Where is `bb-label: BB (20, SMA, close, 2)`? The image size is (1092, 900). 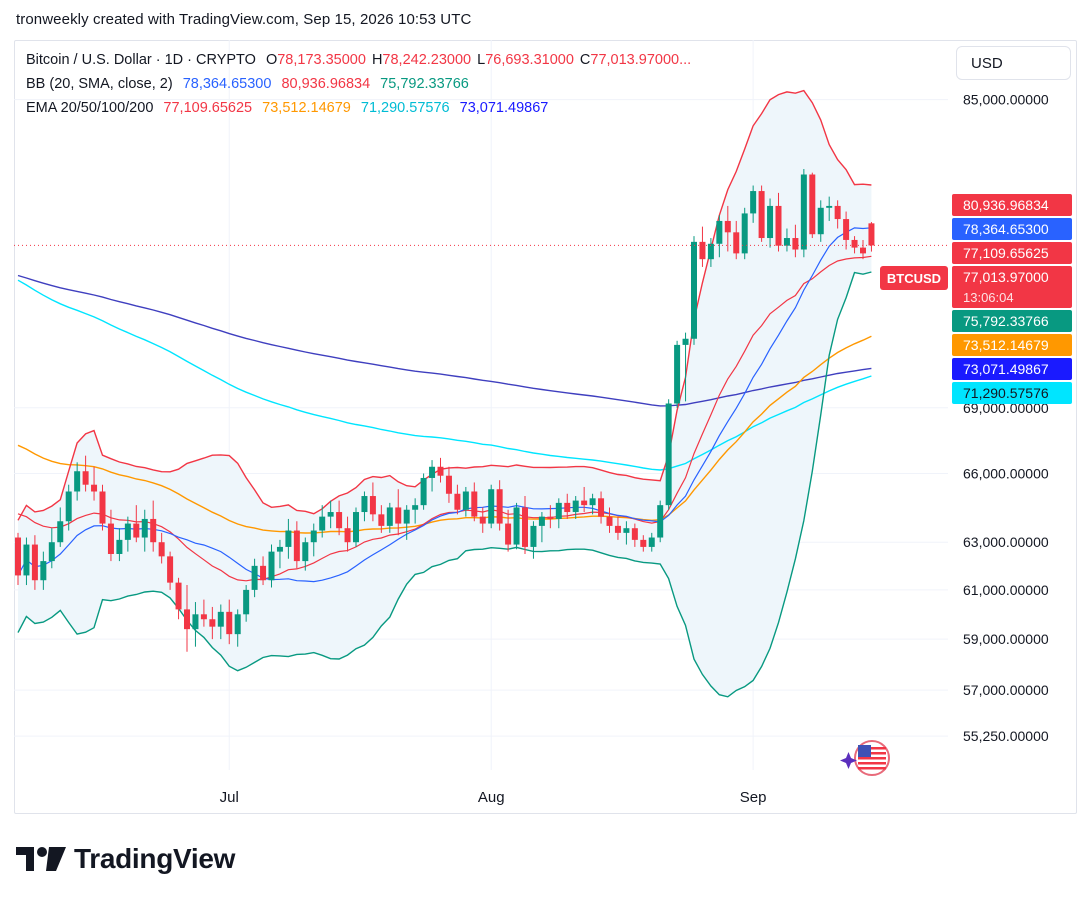 bb-label: BB (20, SMA, close, 2) is located at coordinates (99, 84).